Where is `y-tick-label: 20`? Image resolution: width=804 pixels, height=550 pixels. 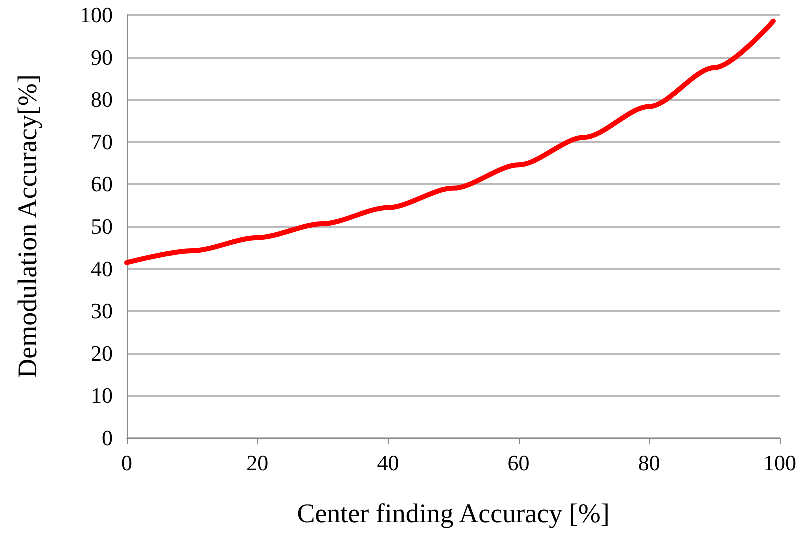 y-tick-label: 20 is located at coordinates (102, 353).